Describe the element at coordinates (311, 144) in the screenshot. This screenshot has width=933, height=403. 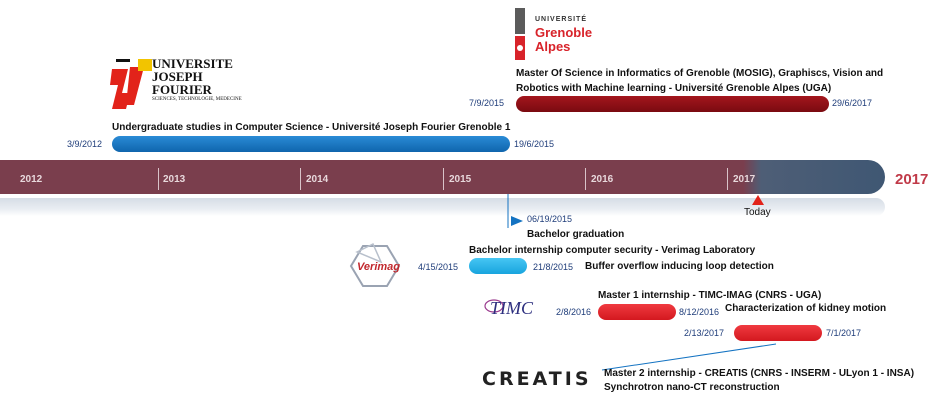
I see `undergrad-bar` at that location.